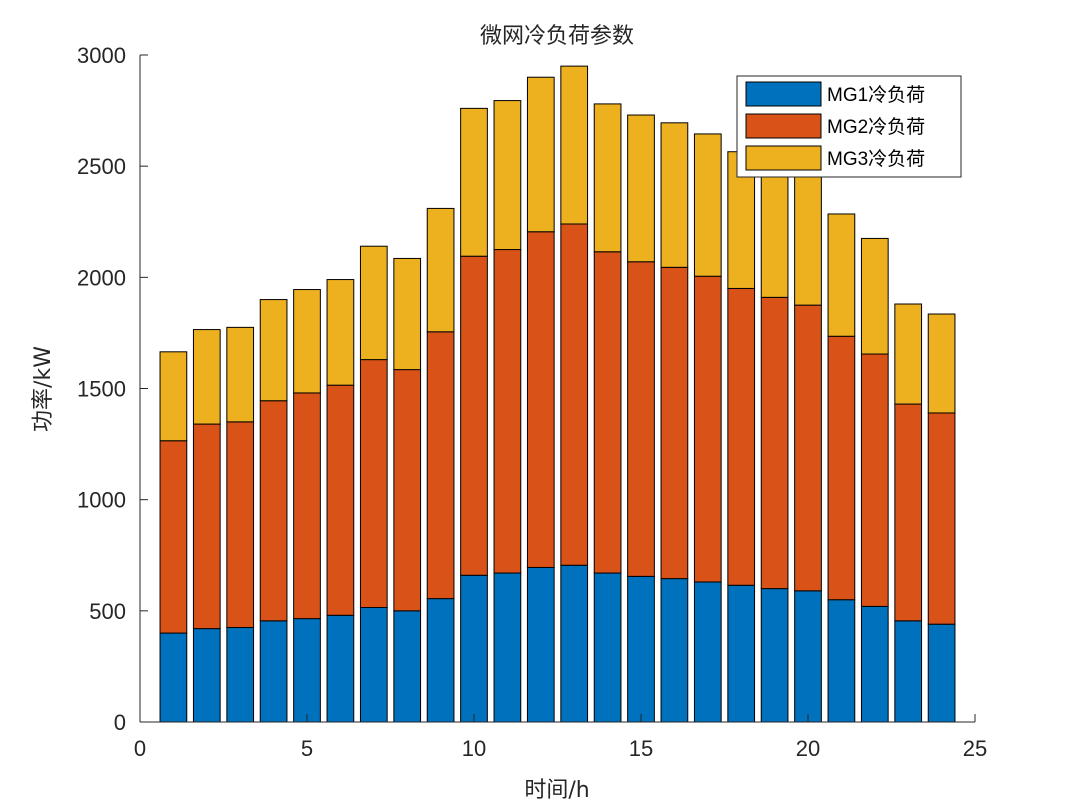  Describe the element at coordinates (307, 748) in the screenshot. I see `x-tick-label: 5` at that location.